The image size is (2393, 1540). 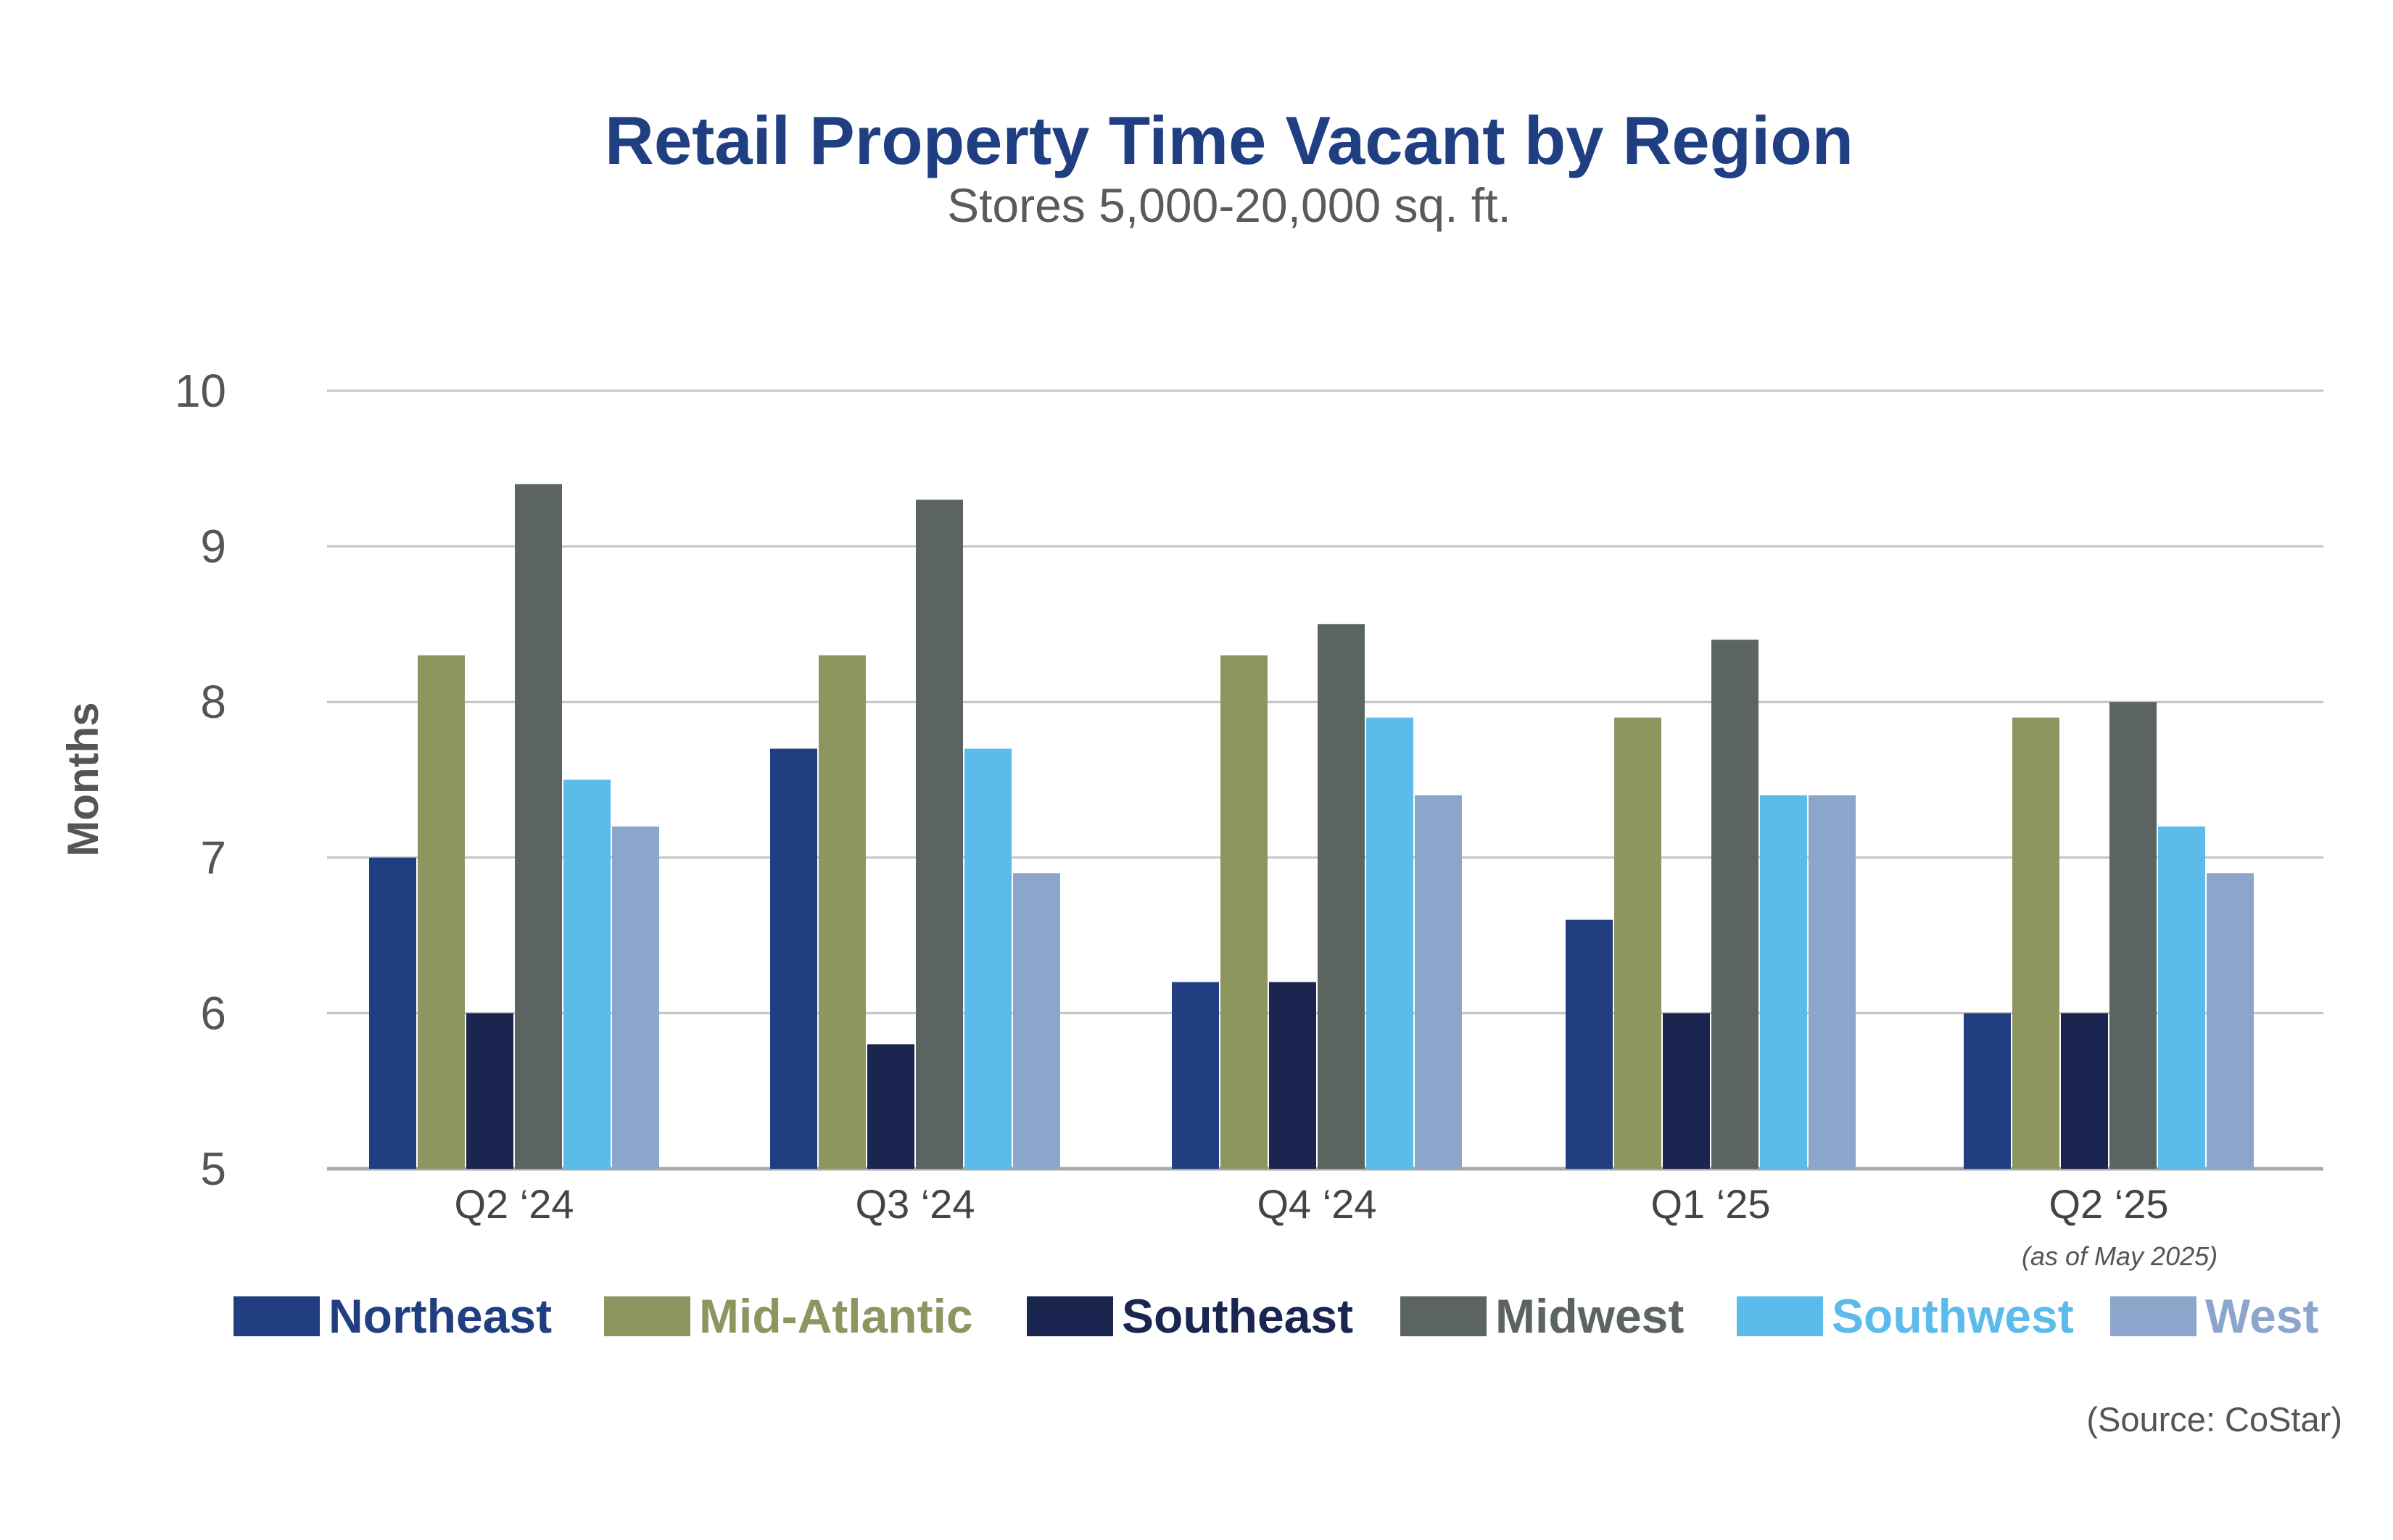 What do you see at coordinates (440, 1316) in the screenshot?
I see `legend-label: Northeast` at bounding box center [440, 1316].